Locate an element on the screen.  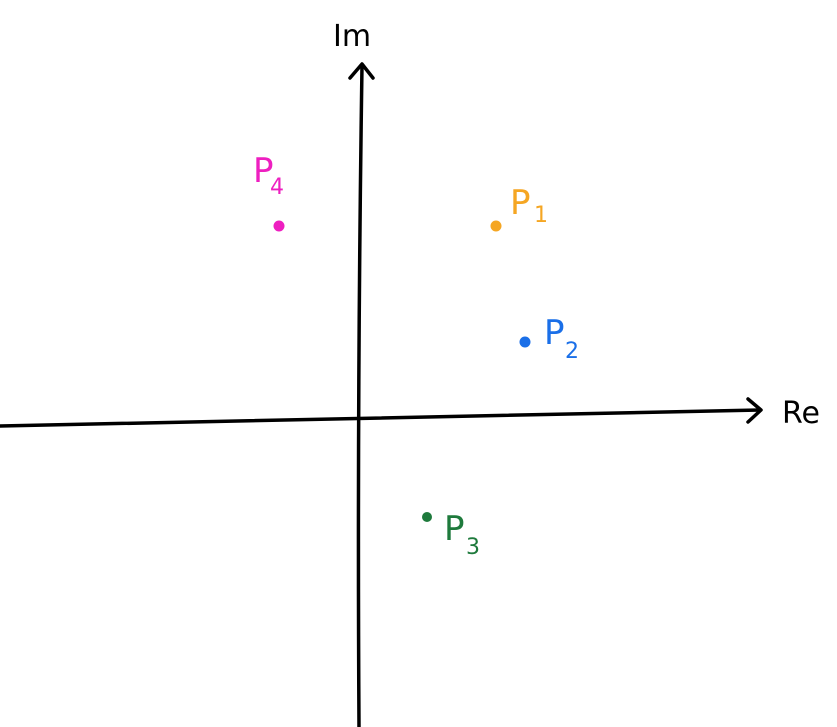
point-p4-dot is located at coordinates (279, 226).